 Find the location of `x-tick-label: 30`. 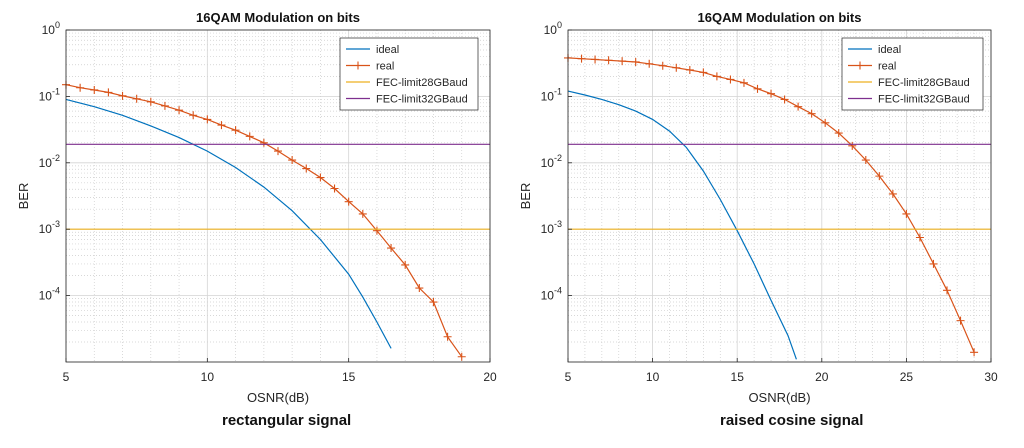

x-tick-label: 30 is located at coordinates (991, 377).